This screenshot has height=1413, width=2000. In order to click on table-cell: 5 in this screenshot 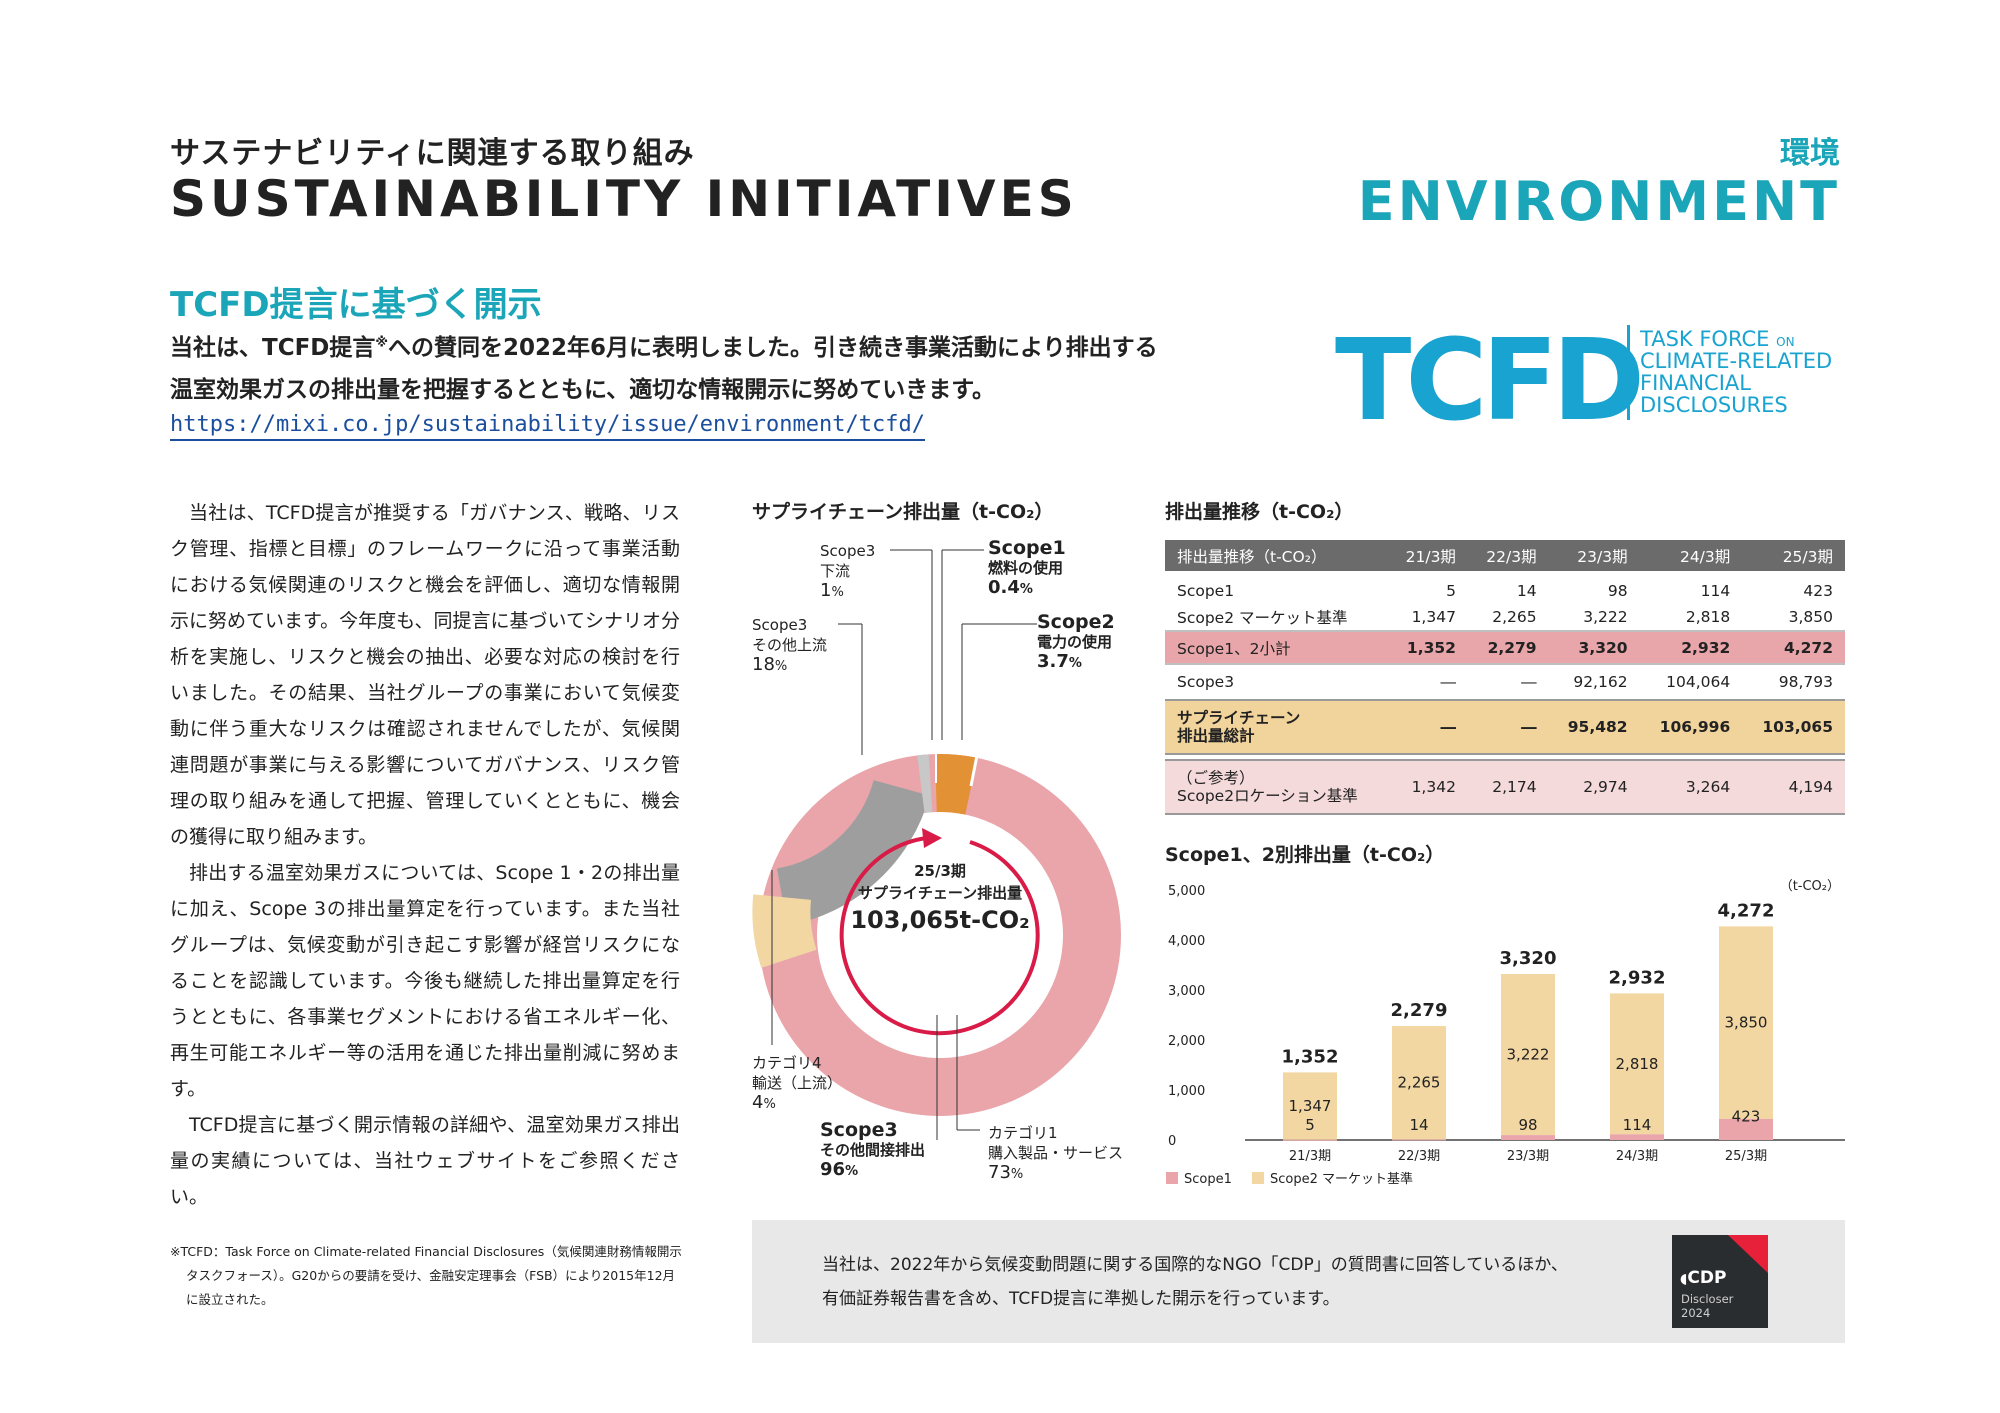, I will do `click(1451, 590)`.